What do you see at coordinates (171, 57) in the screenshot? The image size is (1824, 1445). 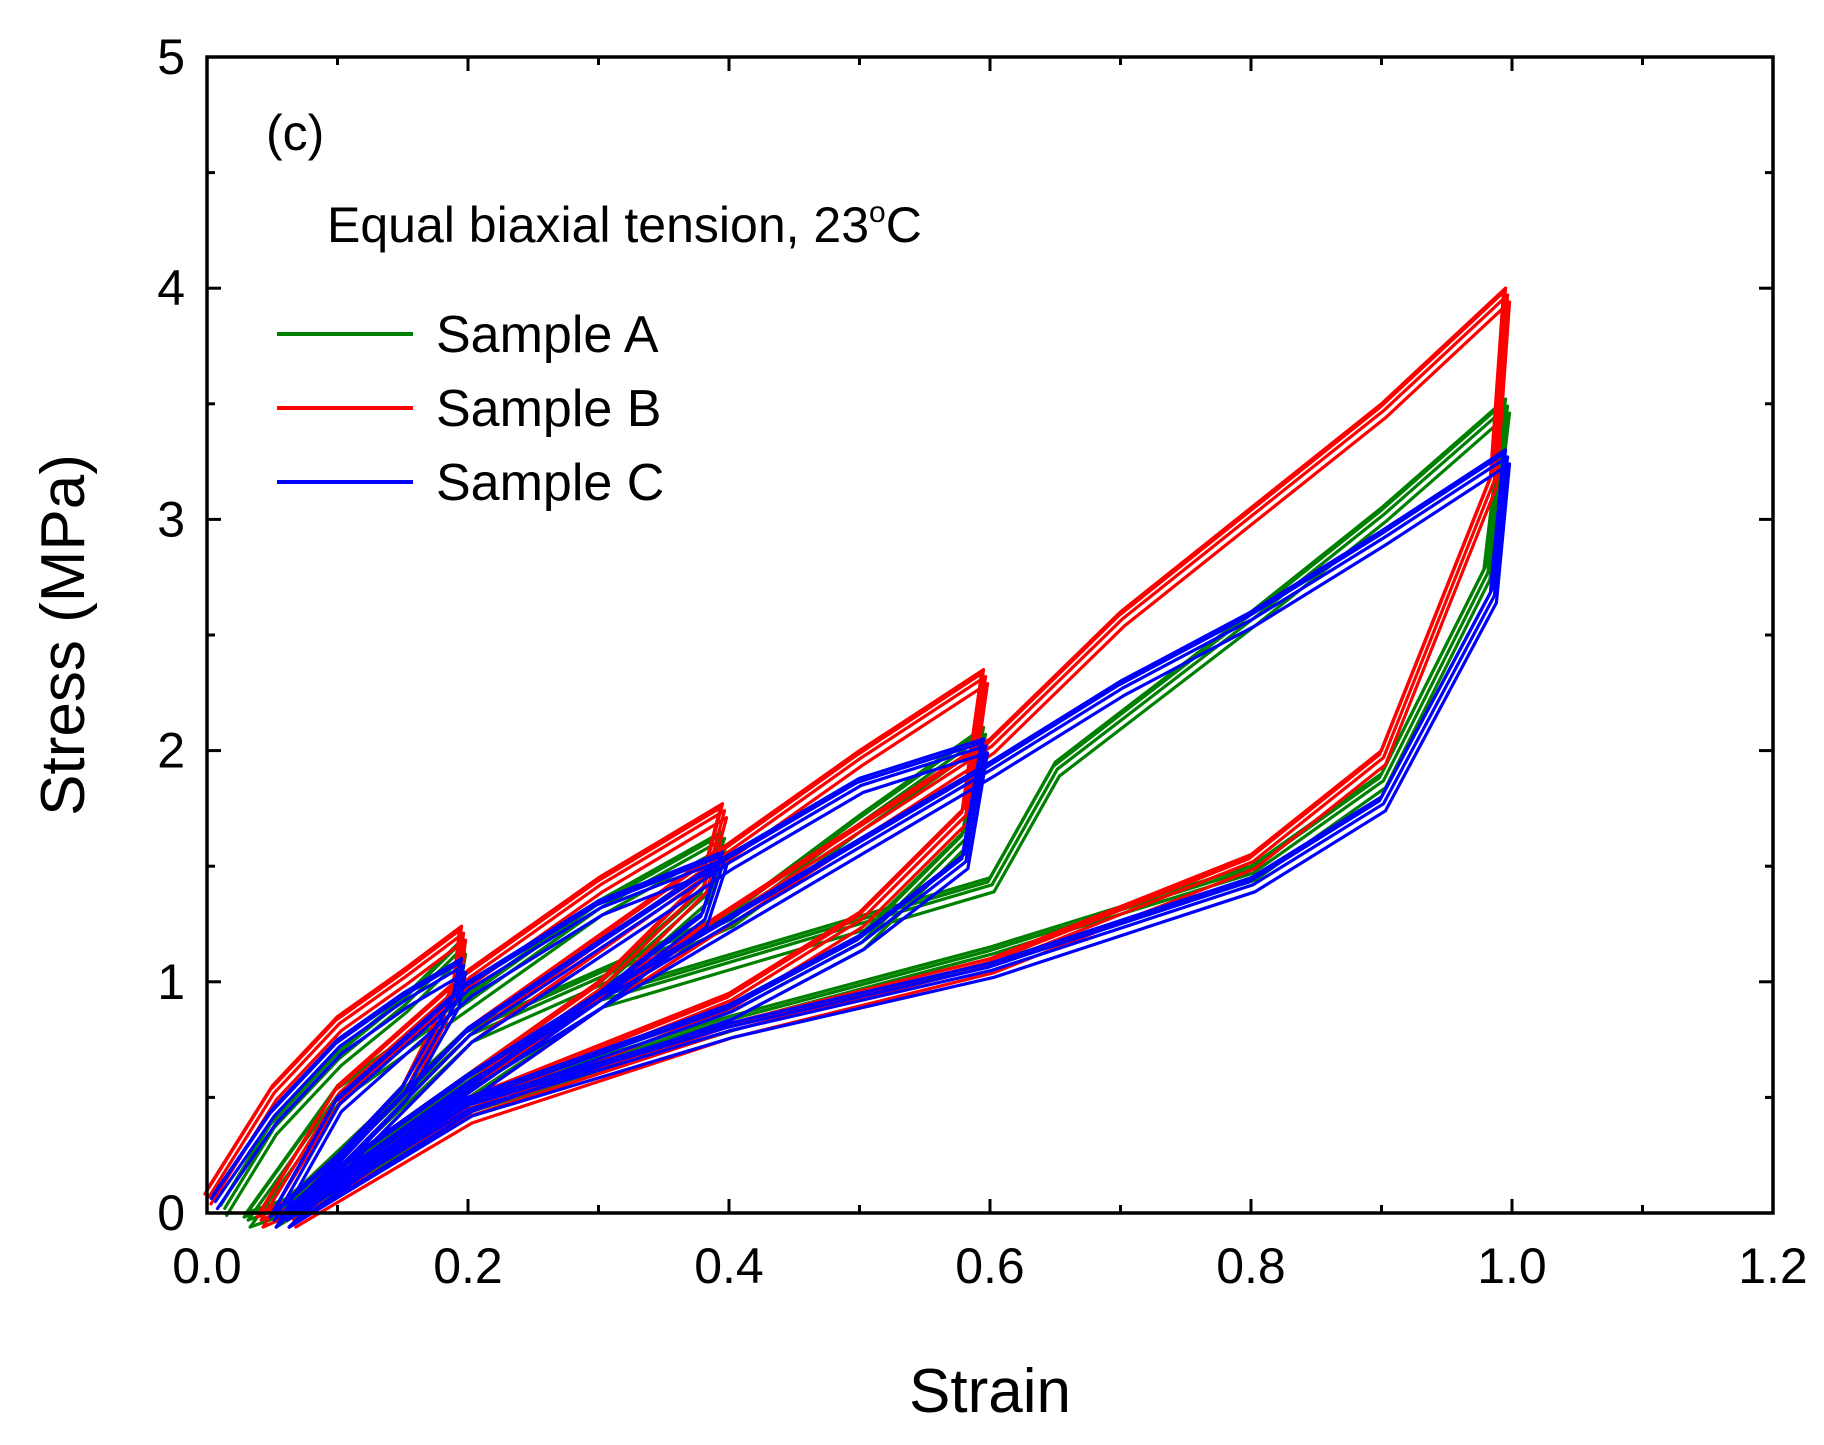 I see `y-tick-label: 5` at bounding box center [171, 57].